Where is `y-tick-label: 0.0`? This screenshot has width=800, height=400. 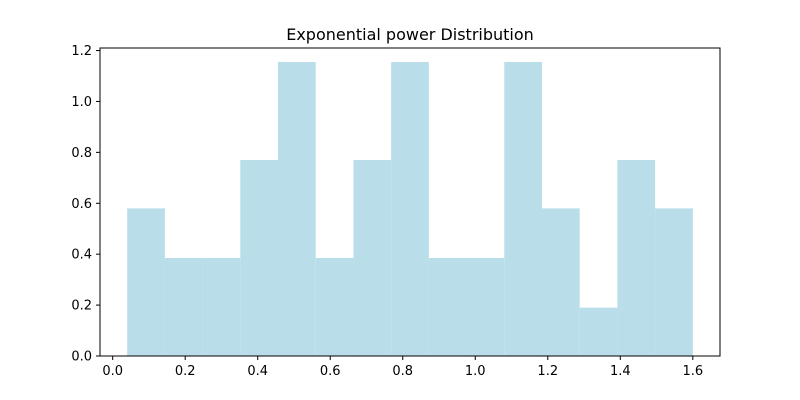 y-tick-label: 0.0 is located at coordinates (81, 357).